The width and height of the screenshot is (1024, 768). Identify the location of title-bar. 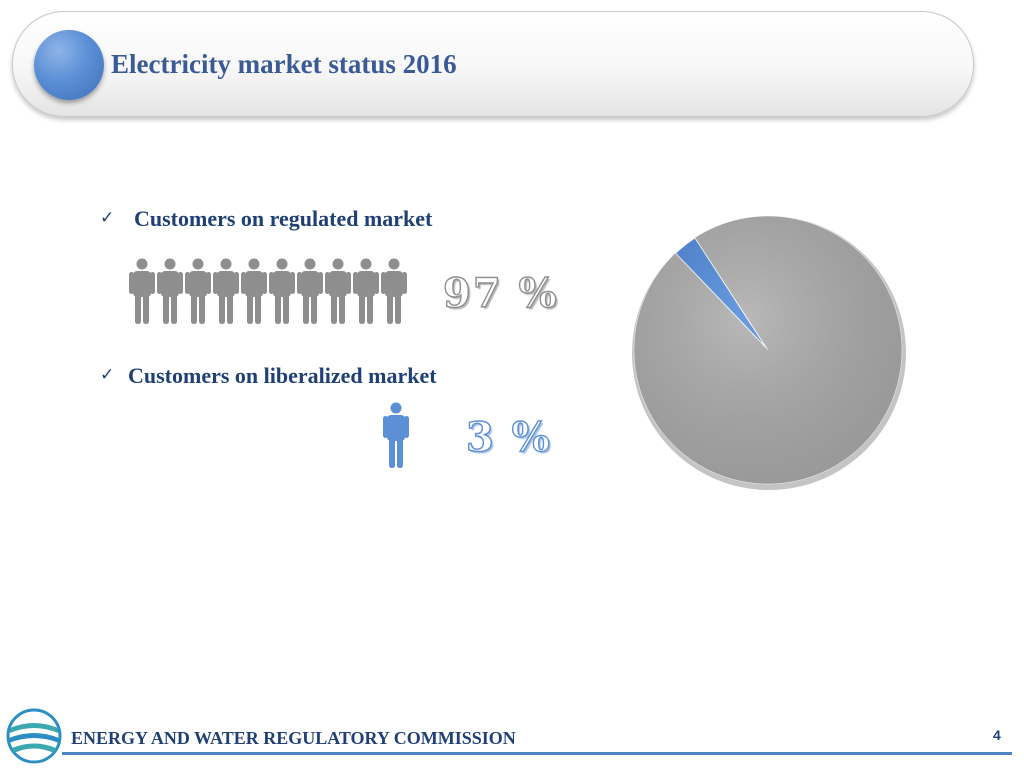
(493, 64).